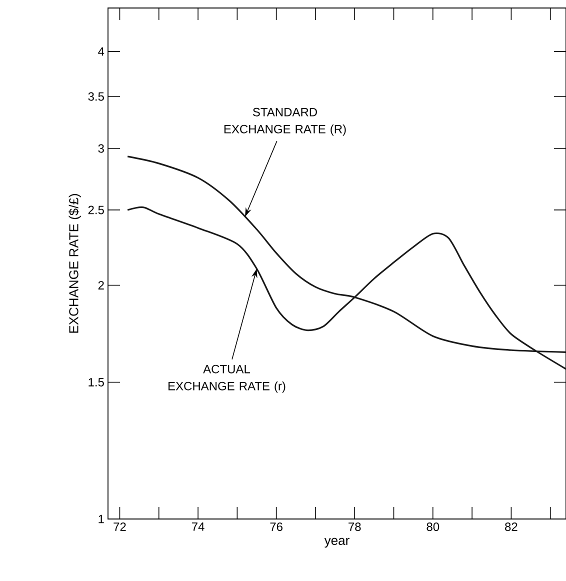 The width and height of the screenshot is (566, 581). Describe the element at coordinates (101, 519) in the screenshot. I see `y-tick-label: 1` at that location.